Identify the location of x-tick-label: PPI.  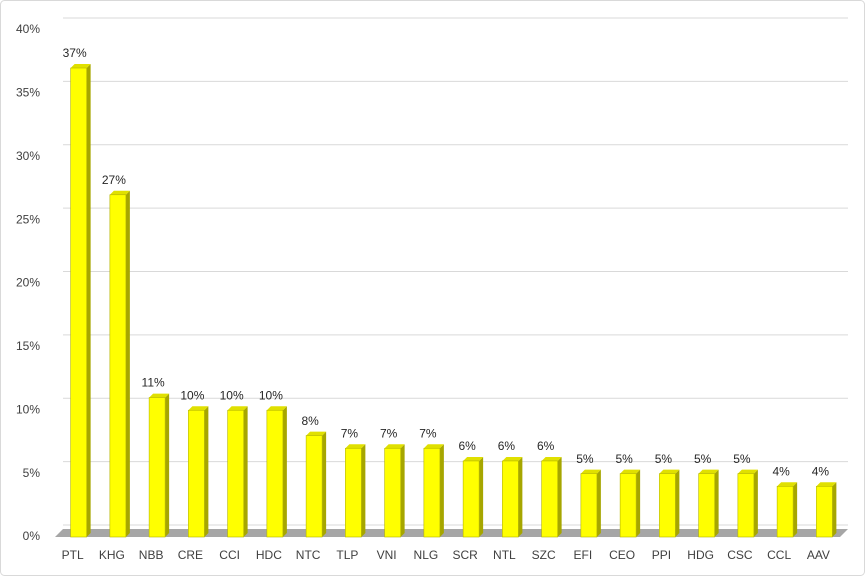
(661, 555).